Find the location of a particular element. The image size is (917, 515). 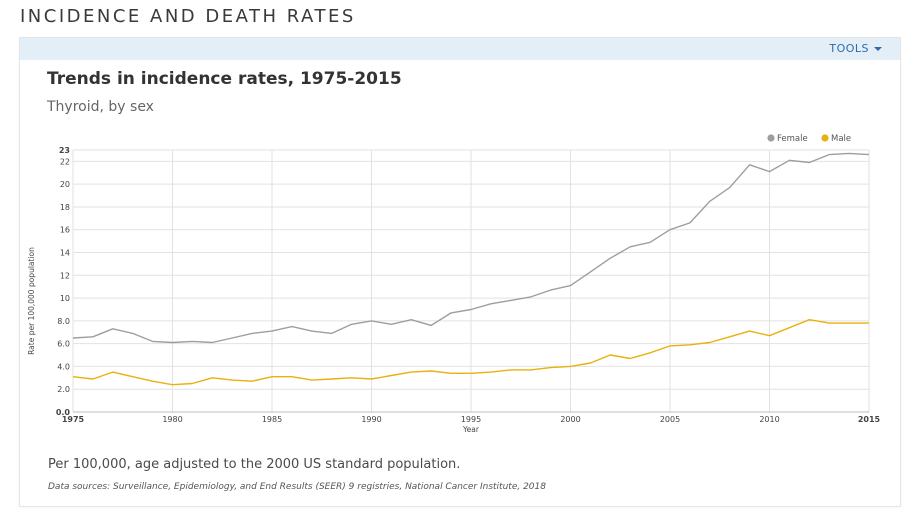

x-tick-label: 1975 is located at coordinates (73, 419).